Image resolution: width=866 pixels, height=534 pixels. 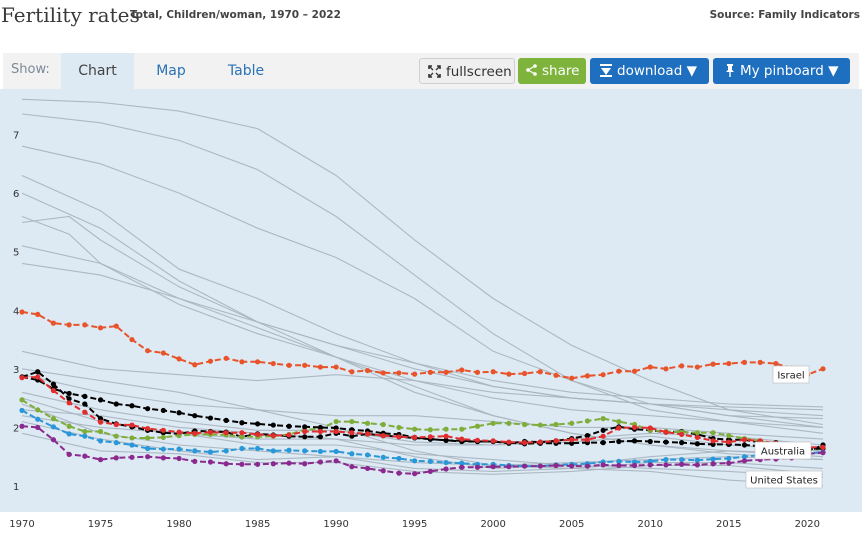 I want to click on share-button: share, so click(x=552, y=71).